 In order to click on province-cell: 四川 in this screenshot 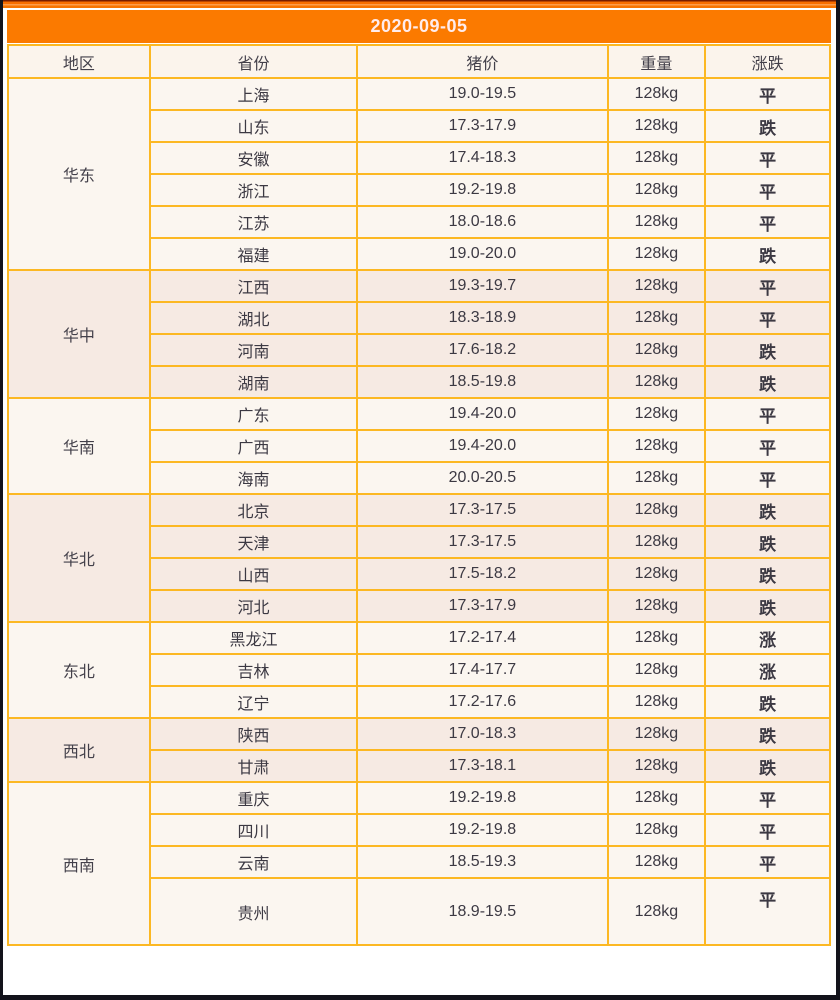, I will do `click(253, 830)`.